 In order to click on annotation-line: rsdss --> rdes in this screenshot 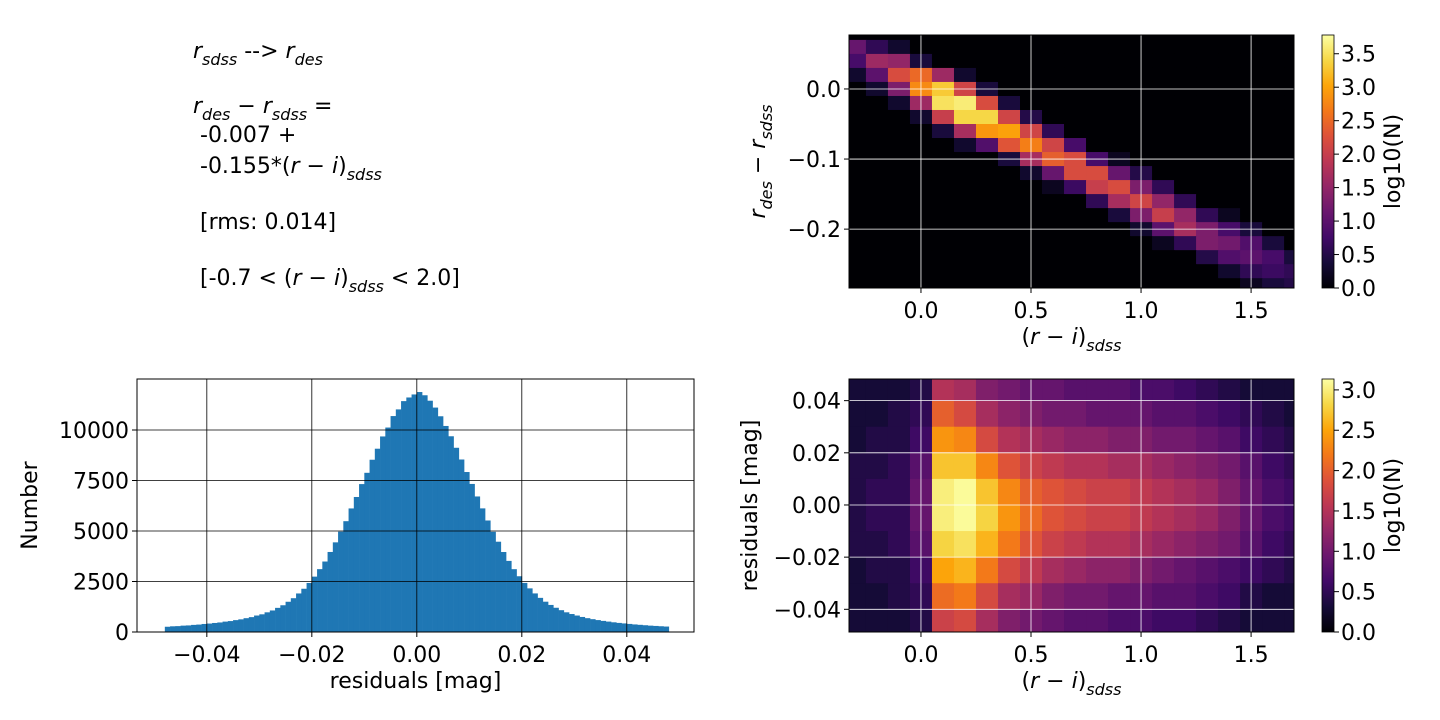, I will do `click(258, 54)`.